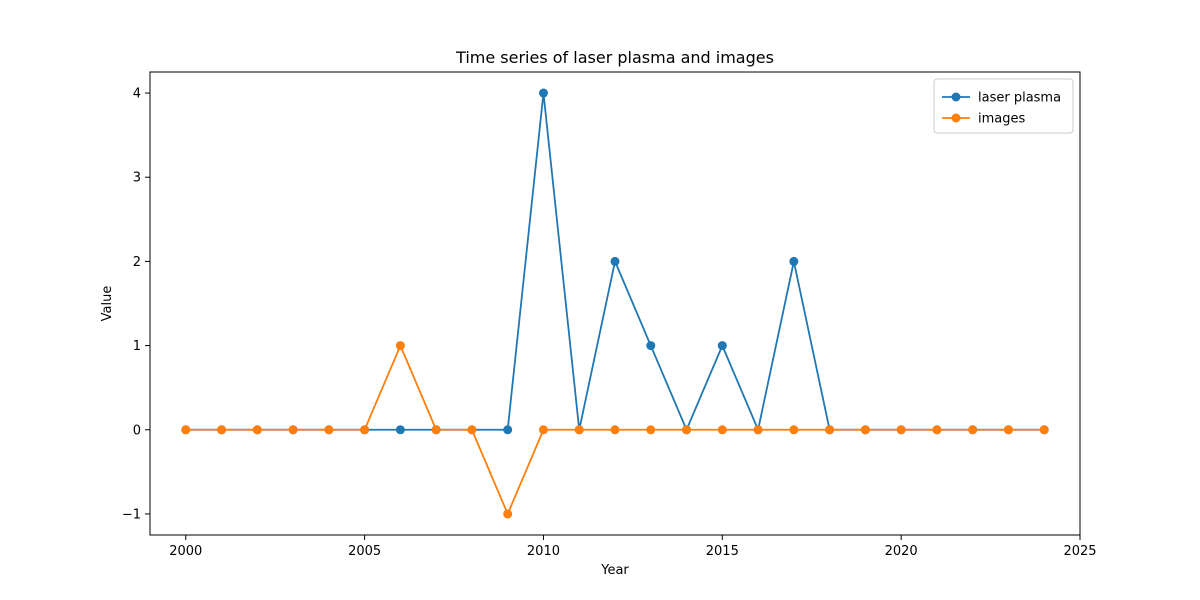 Image resolution: width=1200 pixels, height=600 pixels. What do you see at coordinates (633, 547) in the screenshot?
I see `x-axis: 2000 2005 2010 2015 2020 2025` at bounding box center [633, 547].